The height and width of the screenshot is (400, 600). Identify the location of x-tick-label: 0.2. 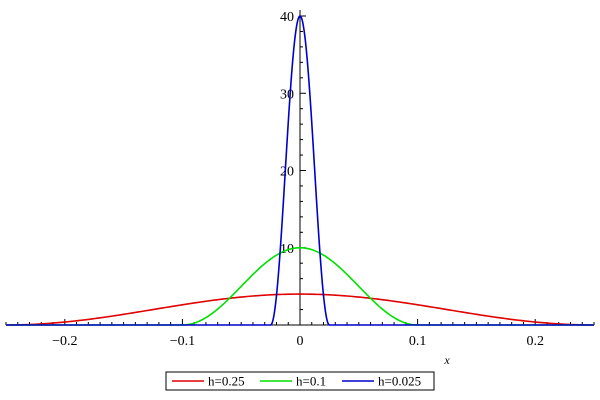
(535, 341).